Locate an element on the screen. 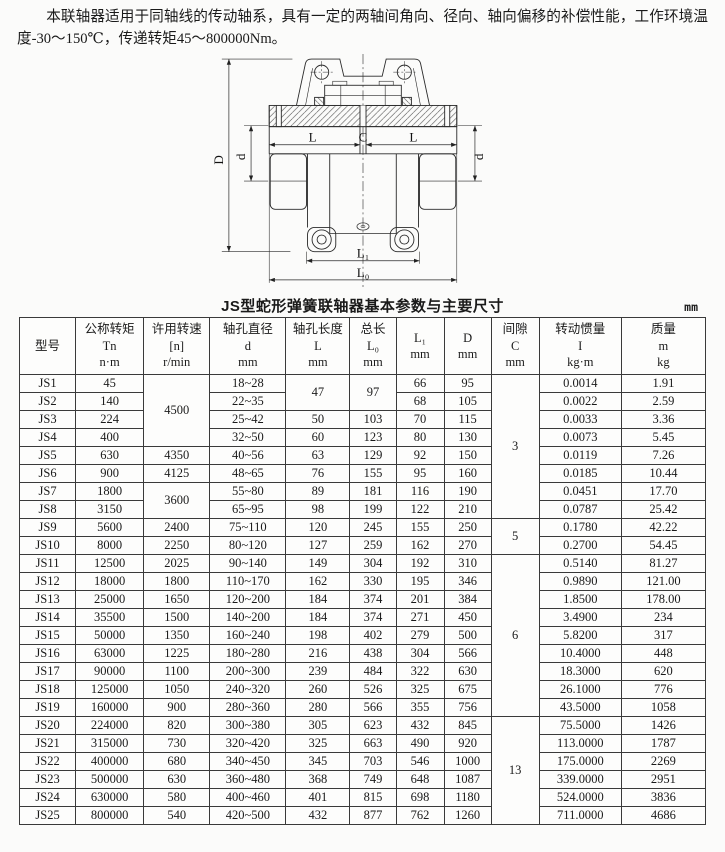  table-cell: 540 is located at coordinates (177, 815).